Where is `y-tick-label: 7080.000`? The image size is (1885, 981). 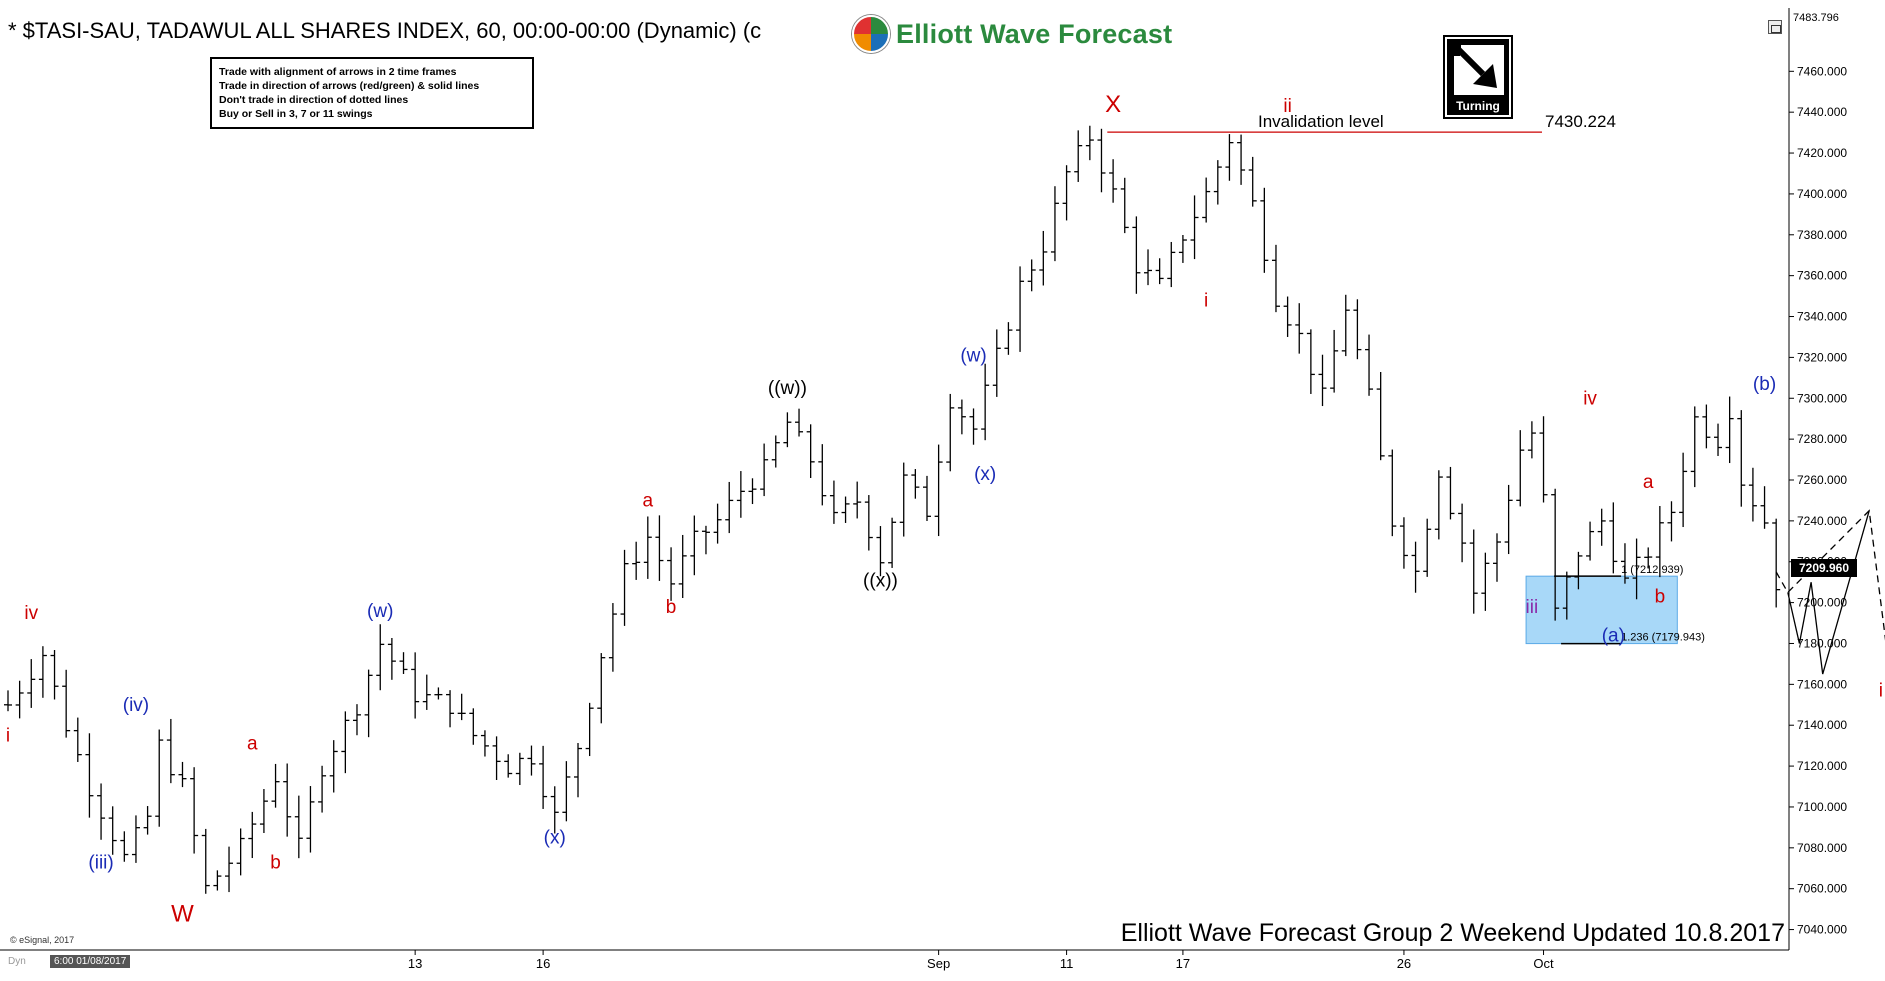
y-tick-label: 7080.000 is located at coordinates (1822, 848).